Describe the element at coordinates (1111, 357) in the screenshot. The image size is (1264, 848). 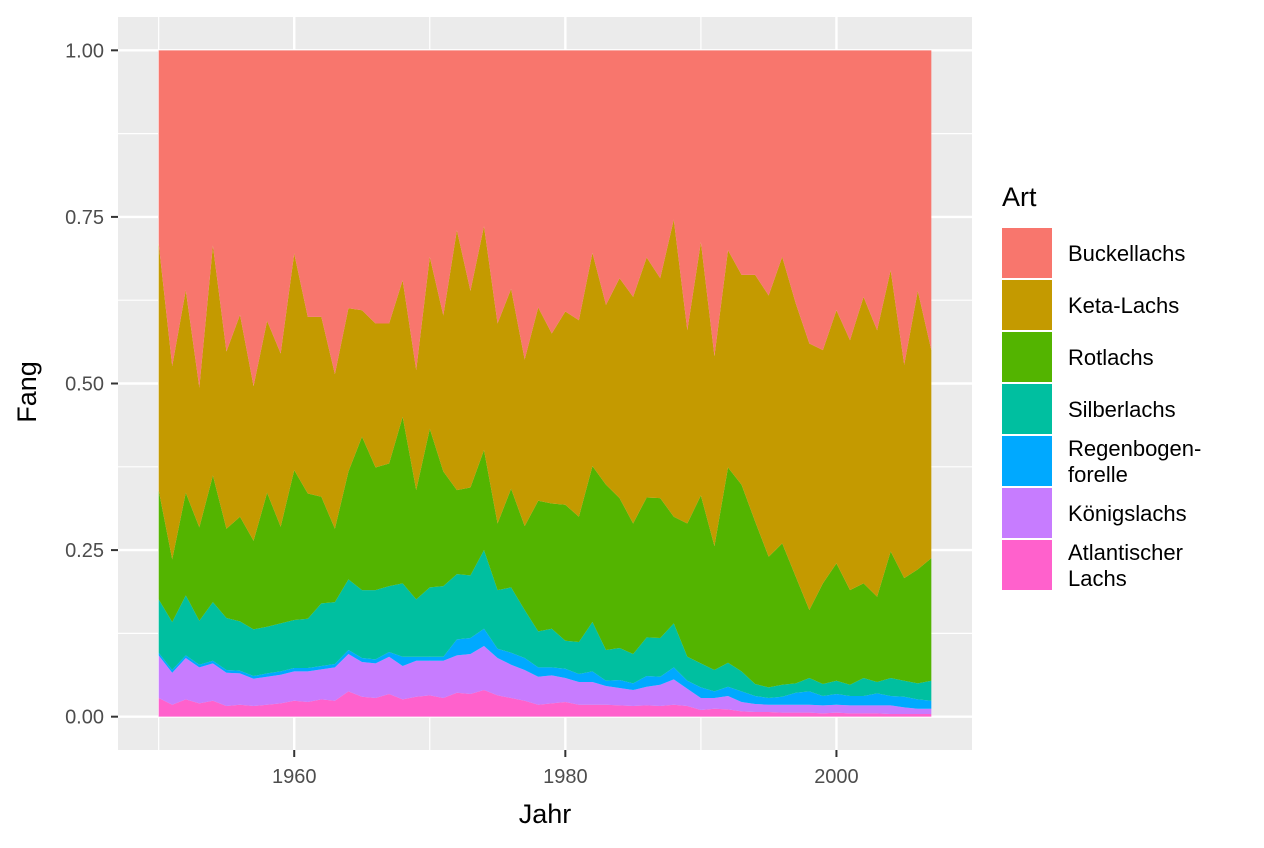
I see `legend-label-rotlachs: Rotlachs` at that location.